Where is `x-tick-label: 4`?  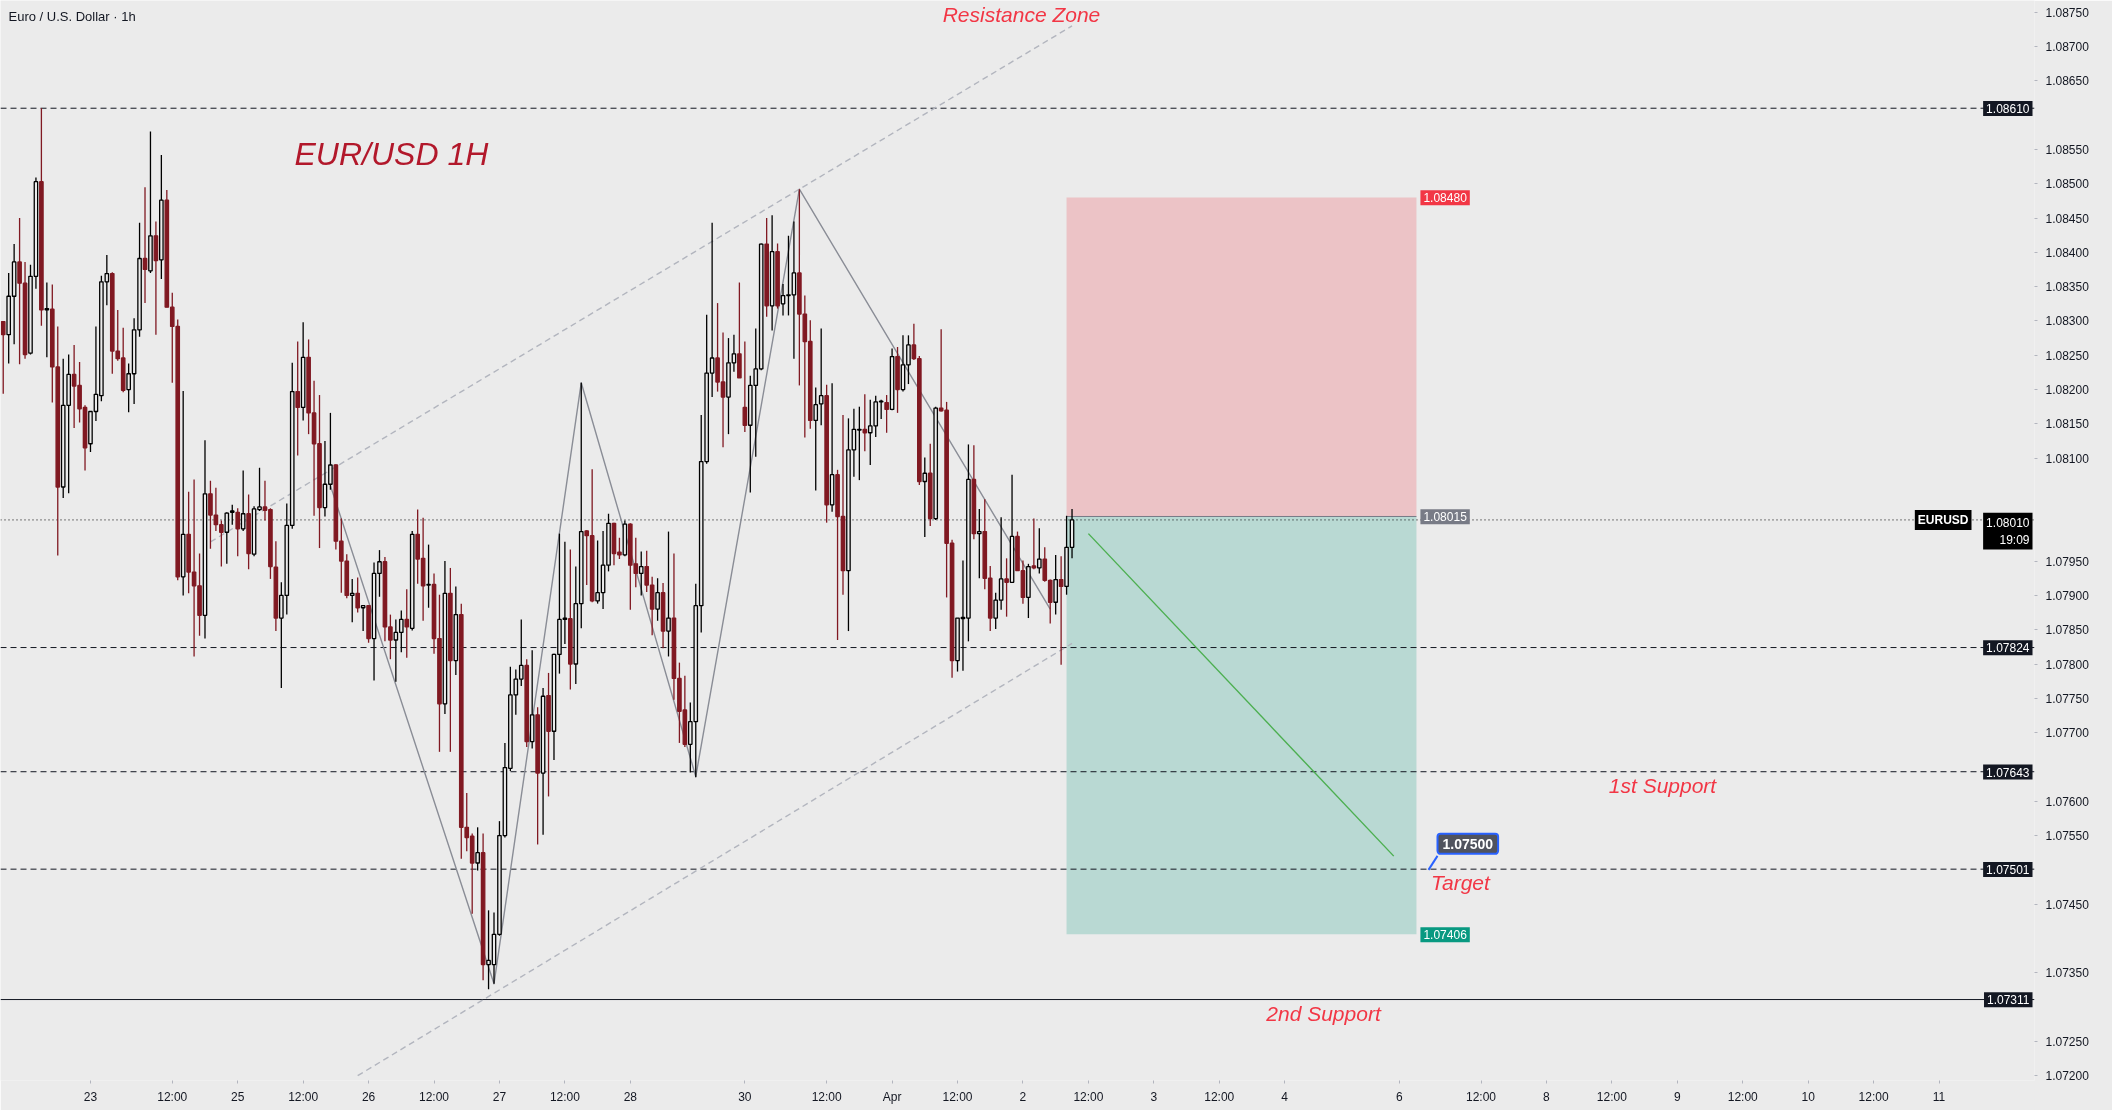 x-tick-label: 4 is located at coordinates (1285, 1096).